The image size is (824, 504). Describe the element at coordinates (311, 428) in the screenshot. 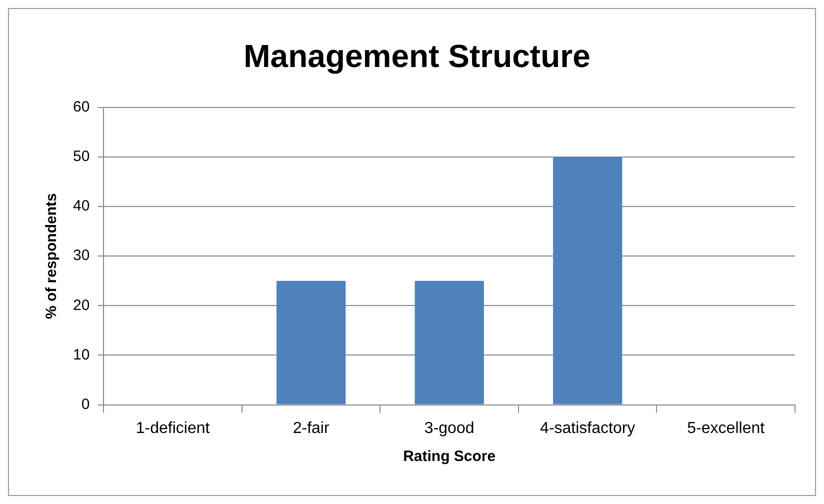

I see `x-tick-label: 2-fair` at that location.